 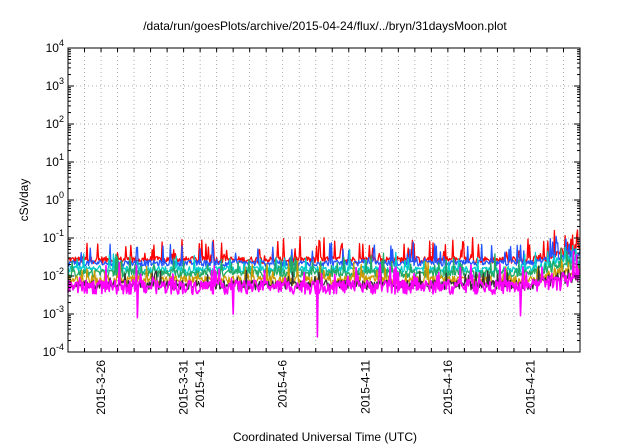 I want to click on x-tick-label: 2015-3-31, so click(x=184, y=387).